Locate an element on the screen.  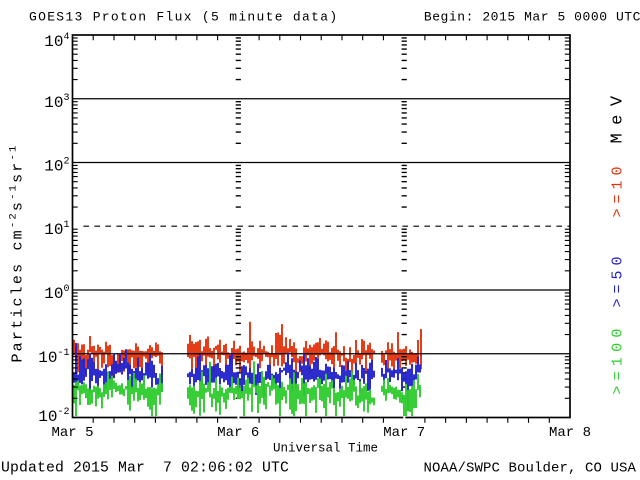
svg-text: >=10 is located at coordinates (618, 189).